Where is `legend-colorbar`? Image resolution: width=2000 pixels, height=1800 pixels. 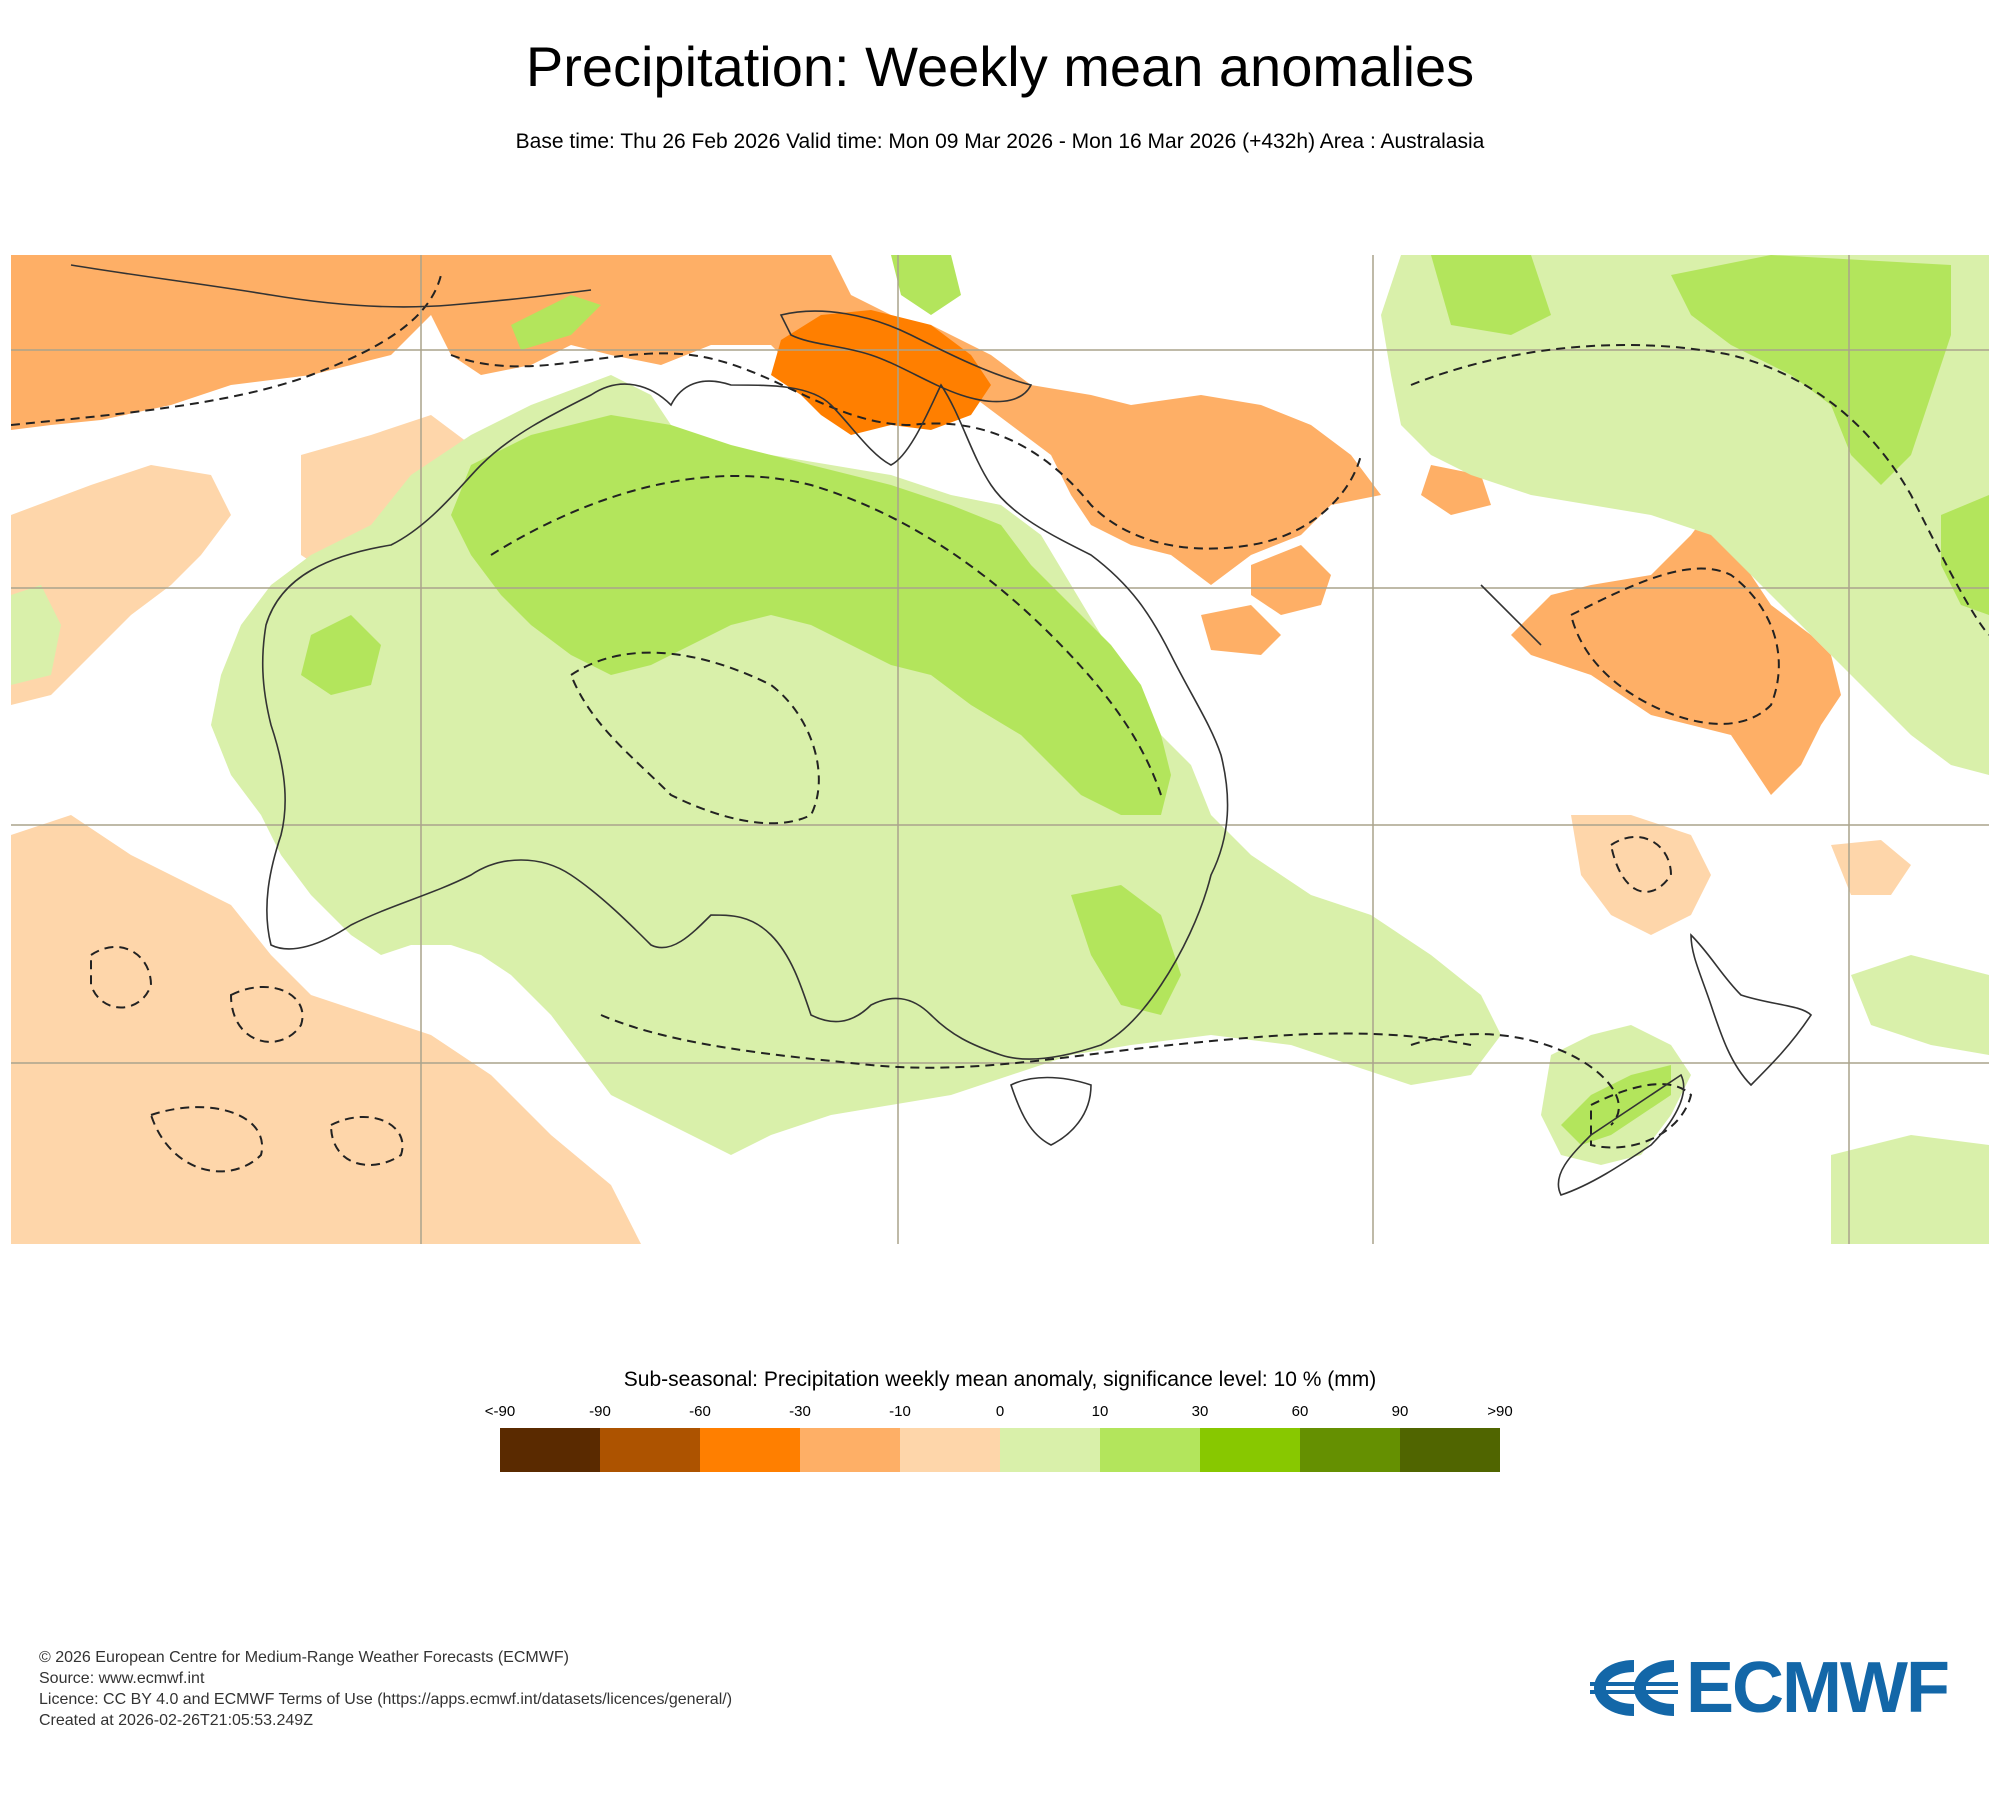 legend-colorbar is located at coordinates (1000, 1450).